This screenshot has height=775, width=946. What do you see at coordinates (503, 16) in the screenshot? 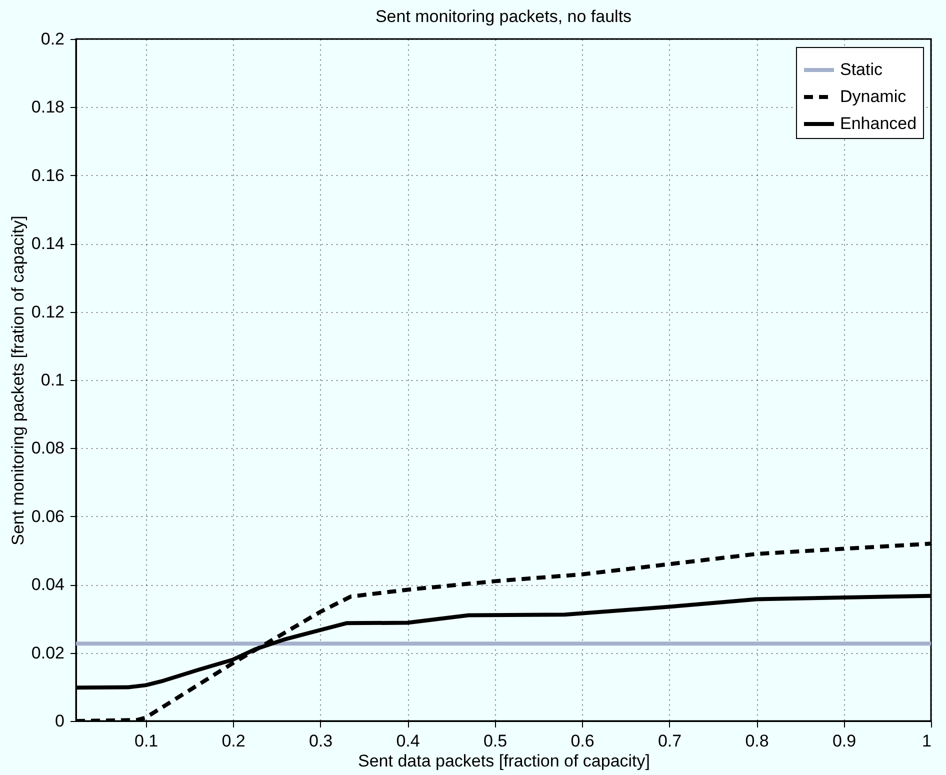
I see `chart-title: Sent monitoring packets, no faults` at bounding box center [503, 16].